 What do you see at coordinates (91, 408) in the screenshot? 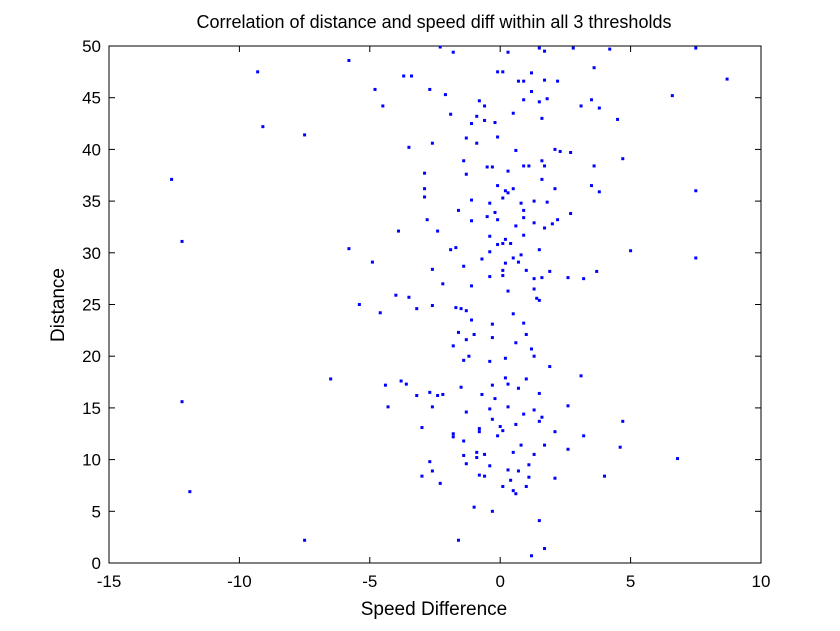
I see `y-tick-label: 15` at bounding box center [91, 408].